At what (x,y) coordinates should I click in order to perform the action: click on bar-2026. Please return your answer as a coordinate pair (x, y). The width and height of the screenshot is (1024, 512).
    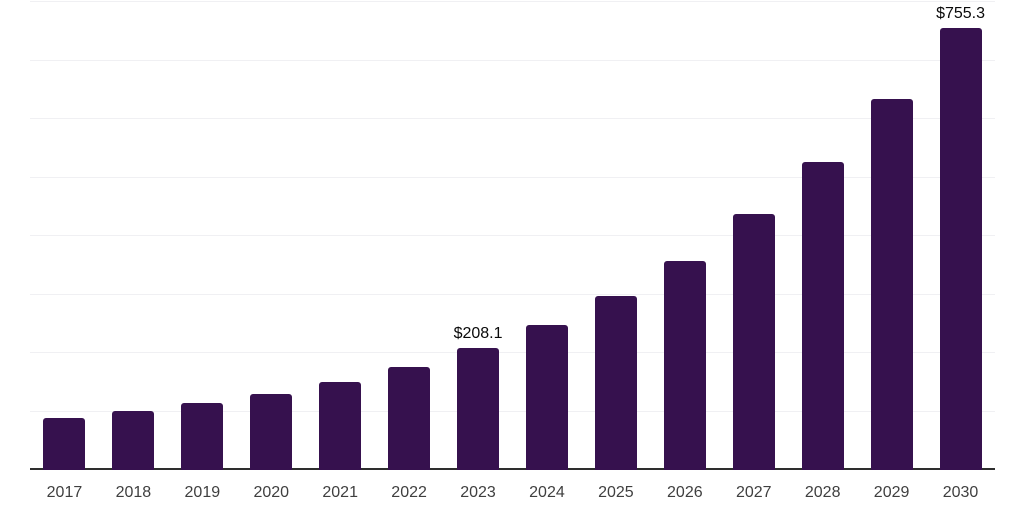
    Looking at the image, I should click on (684, 365).